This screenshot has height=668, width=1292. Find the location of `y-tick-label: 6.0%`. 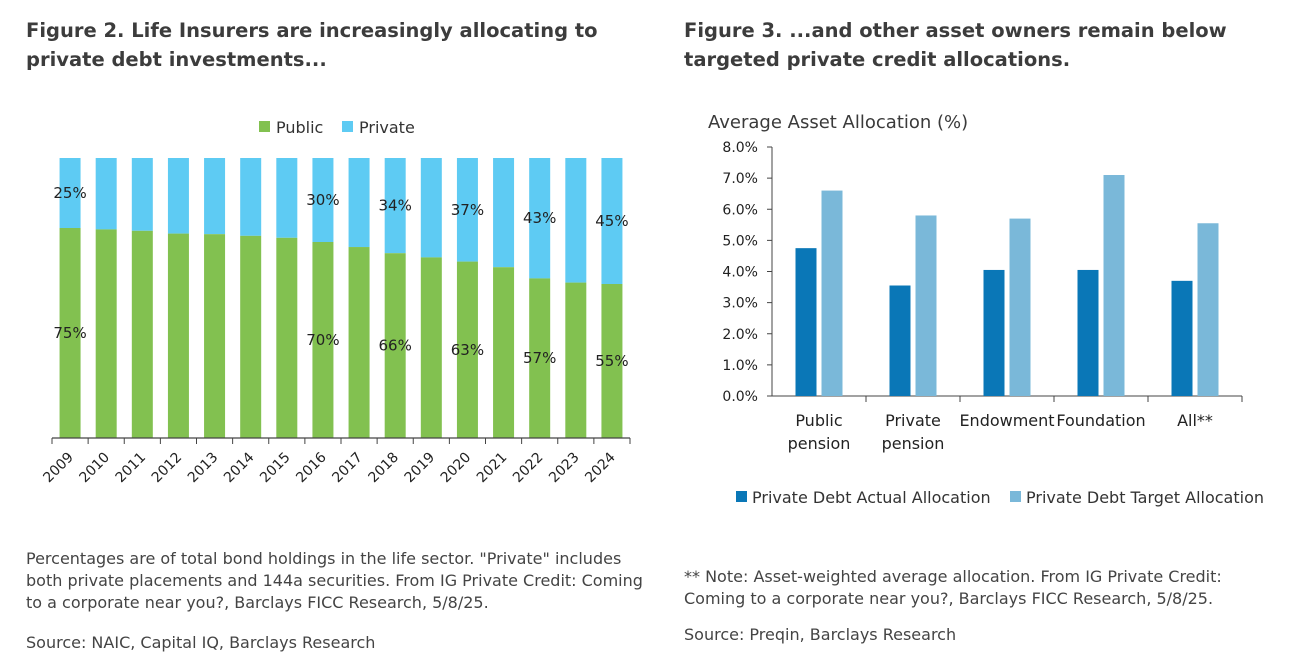

y-tick-label: 6.0% is located at coordinates (740, 210).